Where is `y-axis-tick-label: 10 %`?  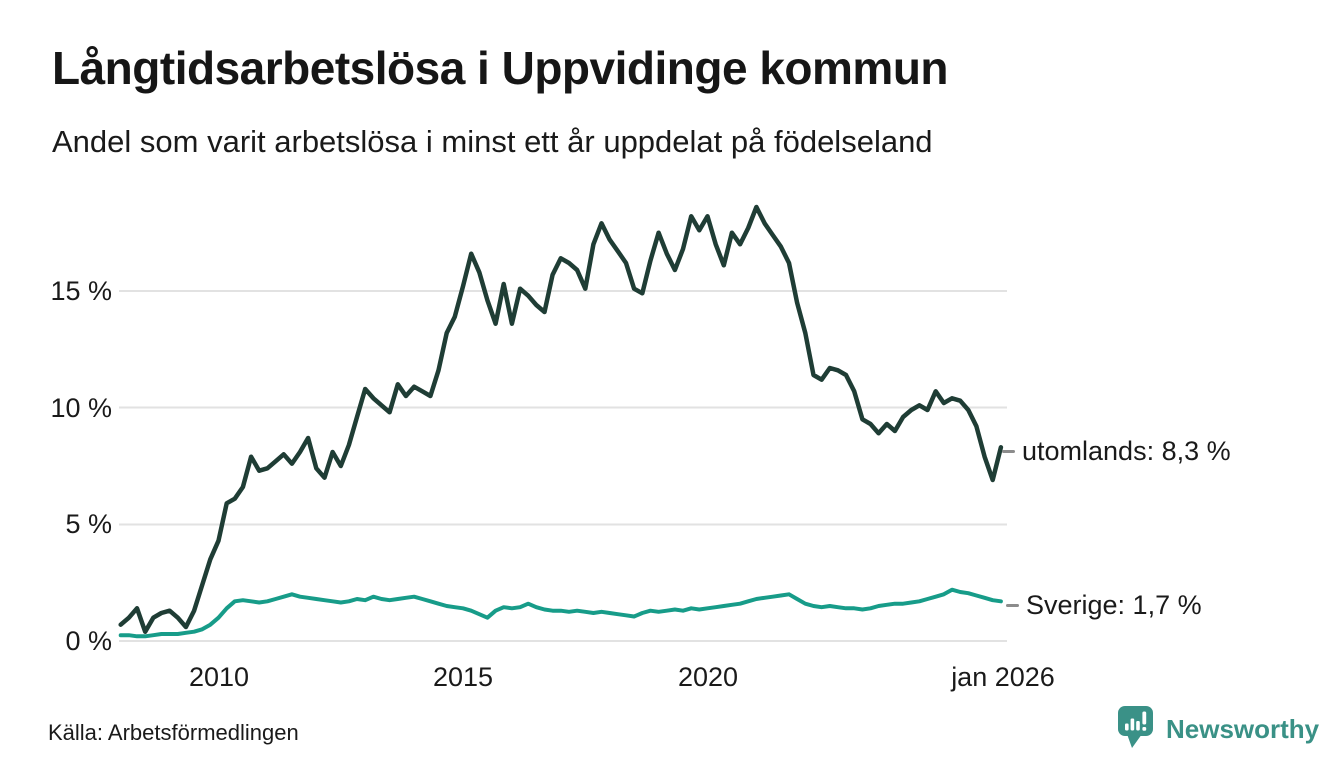 y-axis-tick-label: 10 % is located at coordinates (81, 408).